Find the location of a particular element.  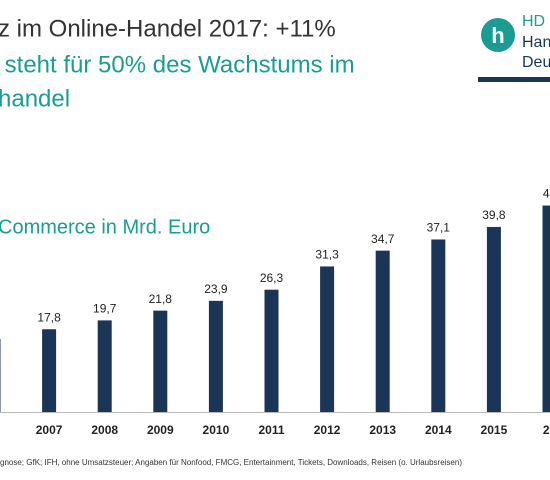

value-label: 21,8 is located at coordinates (161, 299).